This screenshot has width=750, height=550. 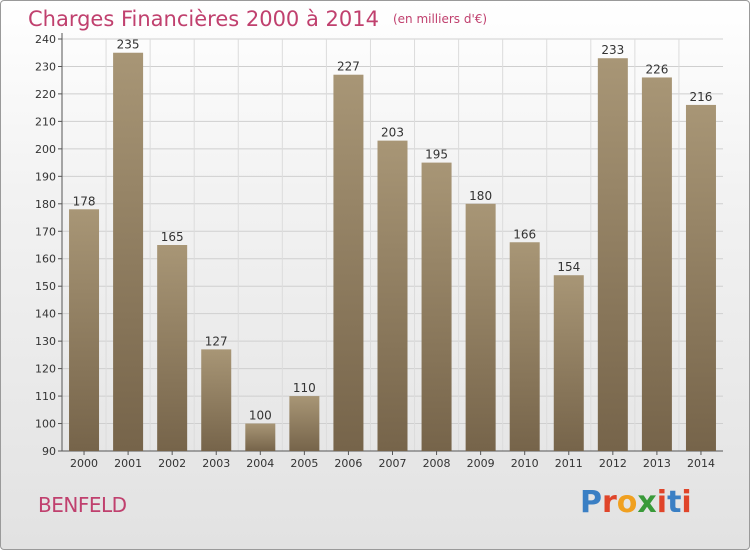 What do you see at coordinates (260, 463) in the screenshot?
I see `x-tick-label: 2004` at bounding box center [260, 463].